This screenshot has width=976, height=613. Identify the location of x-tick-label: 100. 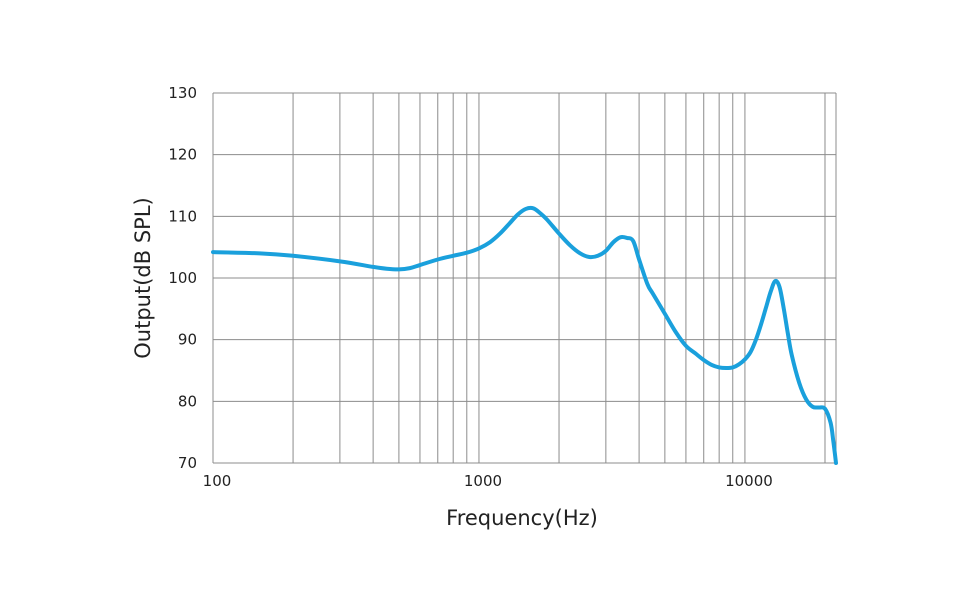
(217, 481).